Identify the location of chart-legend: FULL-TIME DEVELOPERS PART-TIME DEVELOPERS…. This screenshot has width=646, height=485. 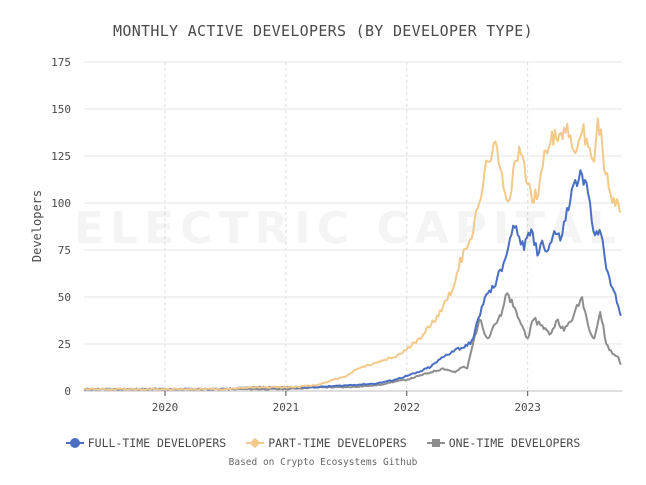
(323, 443).